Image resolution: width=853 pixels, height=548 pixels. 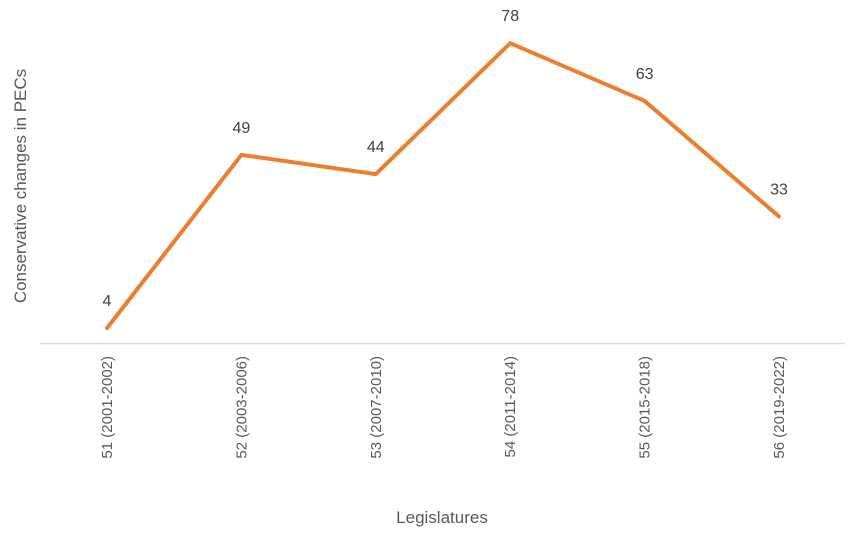 What do you see at coordinates (20, 186) in the screenshot?
I see `y-axis-title: Conservative changes in PECs` at bounding box center [20, 186].